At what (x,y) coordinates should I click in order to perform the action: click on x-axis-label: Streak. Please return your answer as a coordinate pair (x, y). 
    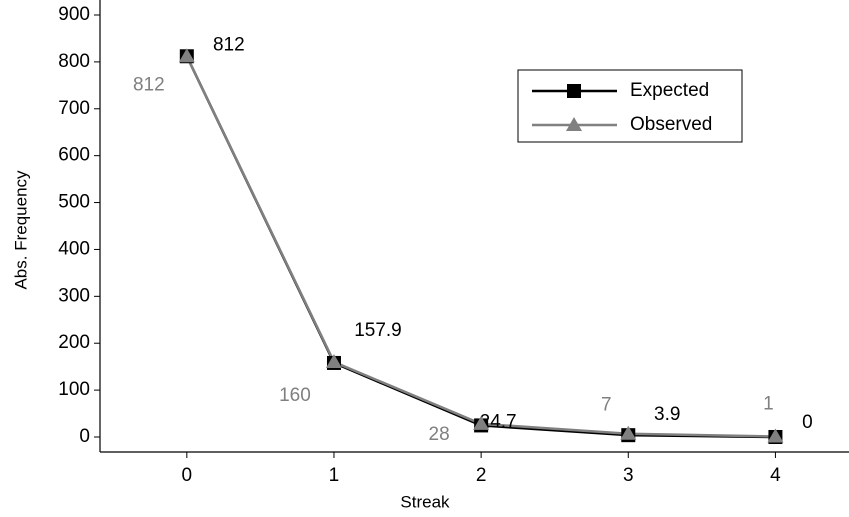
    Looking at the image, I should click on (425, 501).